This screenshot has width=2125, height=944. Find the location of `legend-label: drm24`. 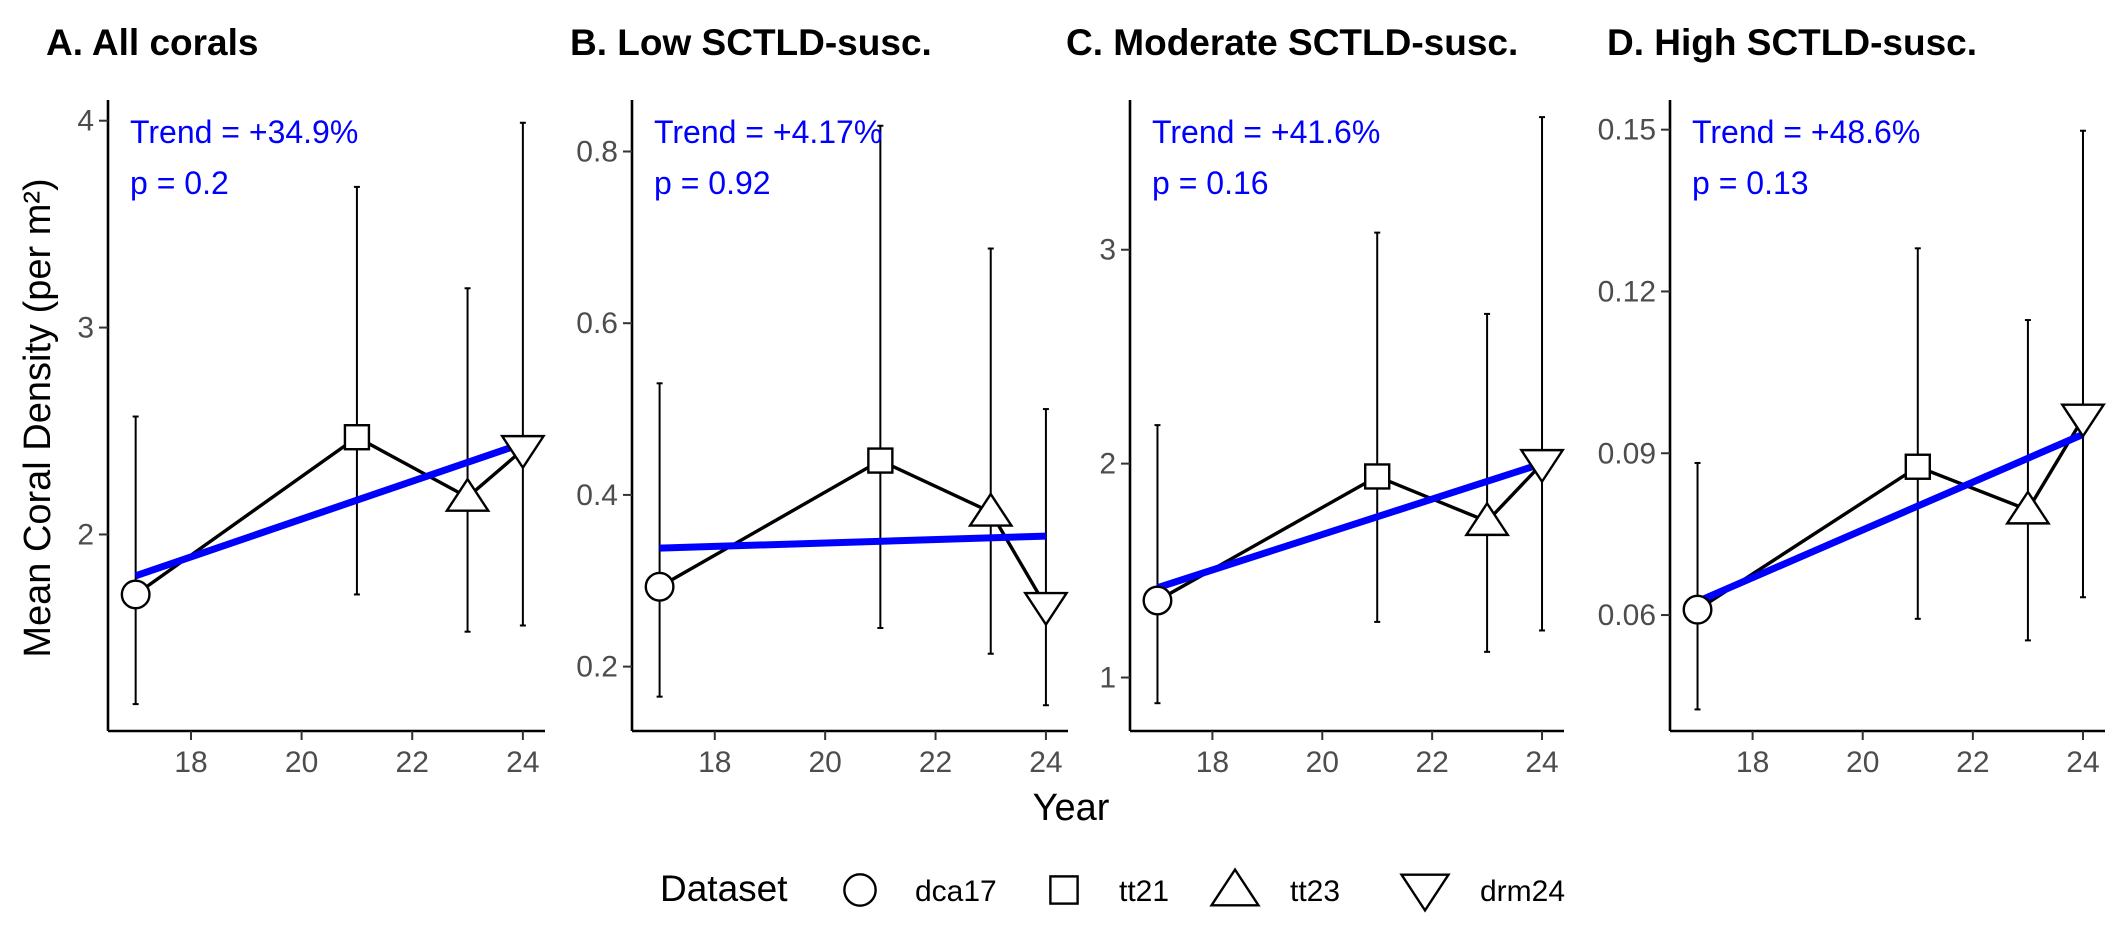

legend-label: drm24 is located at coordinates (1522, 891).